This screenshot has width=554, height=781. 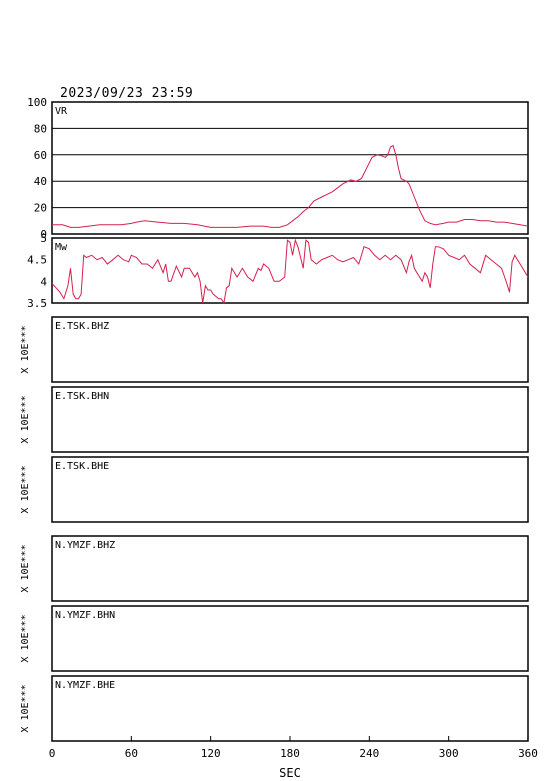 I want to click on x-tick-label: 120, so click(x=211, y=753).